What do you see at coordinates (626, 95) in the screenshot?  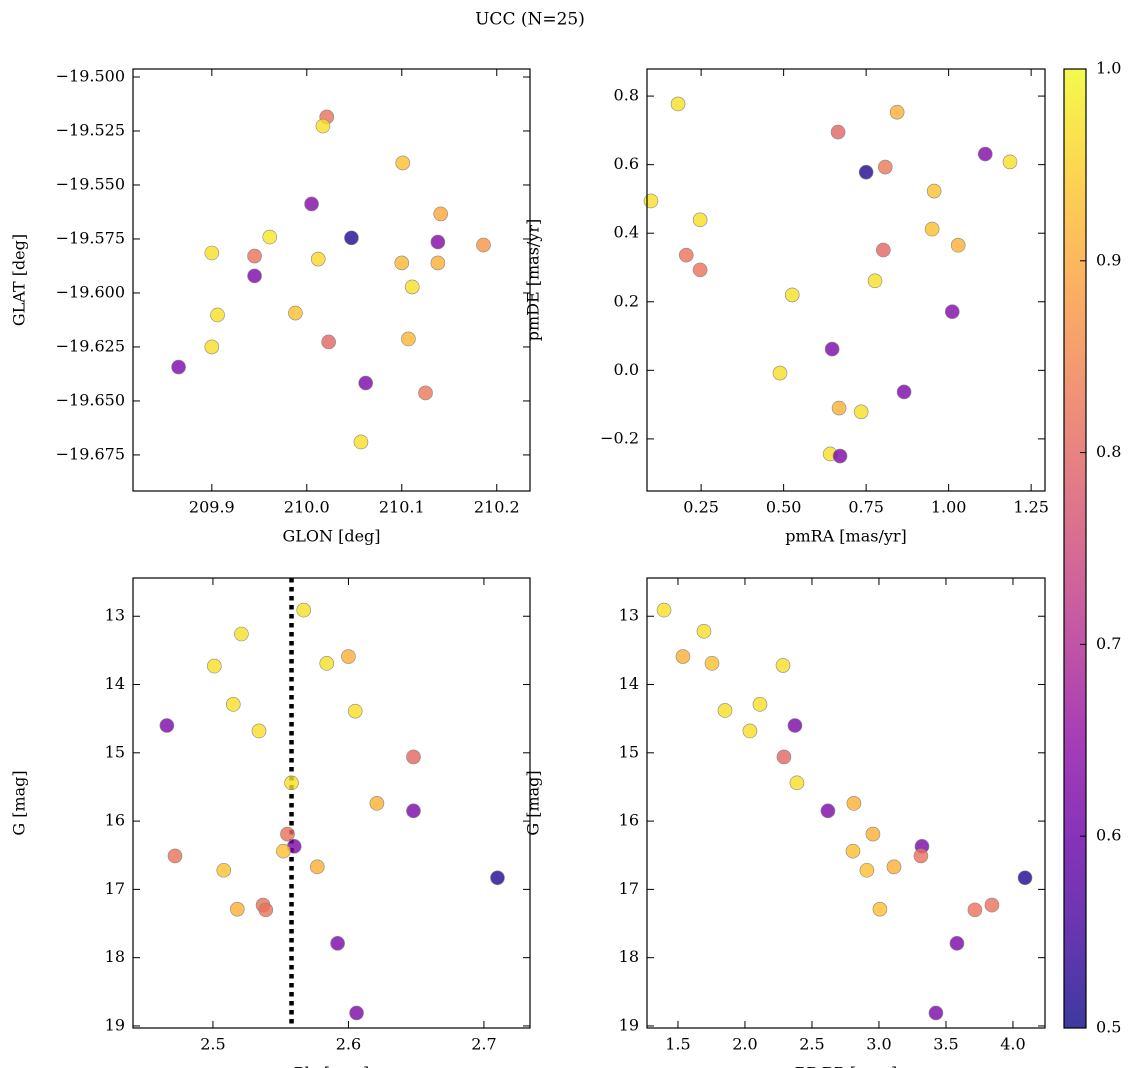 I see `y-tick-label: 0.8` at bounding box center [626, 95].